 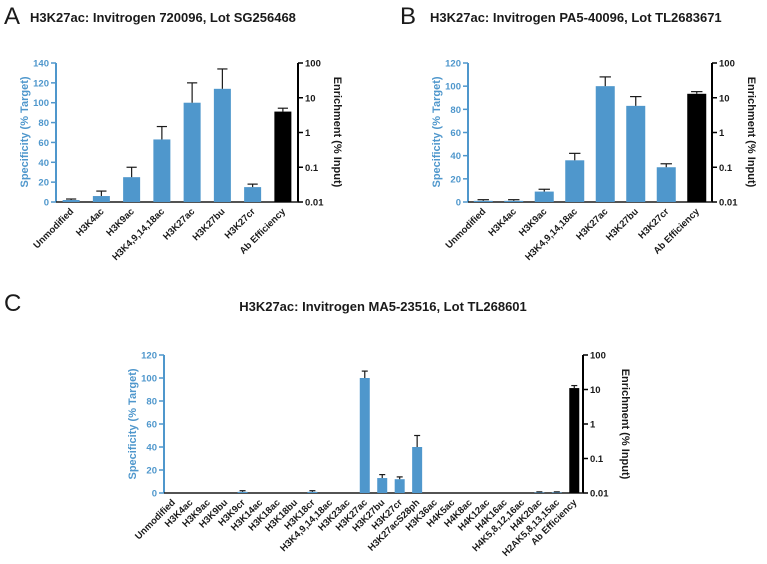 I want to click on panel-letter: C, so click(x=12, y=303).